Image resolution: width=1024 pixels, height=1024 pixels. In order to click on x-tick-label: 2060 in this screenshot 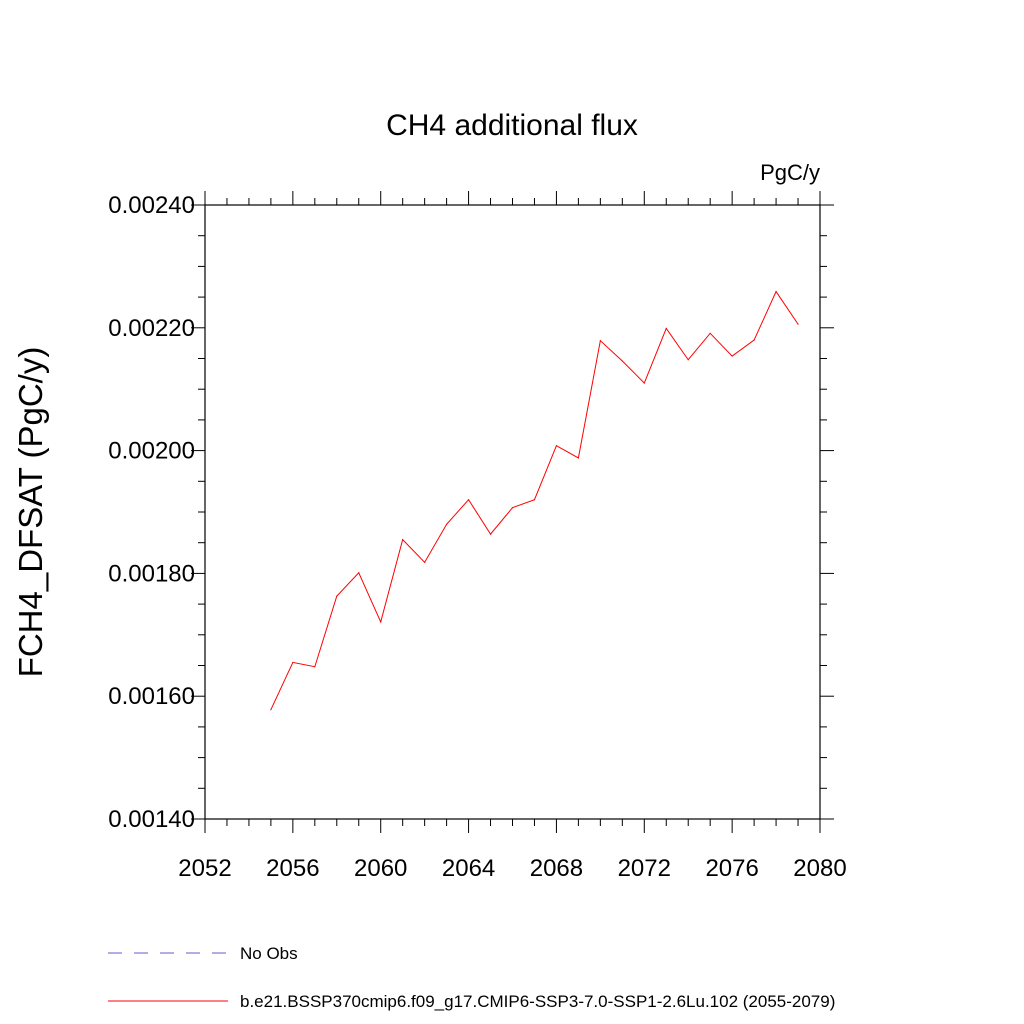, I will do `click(380, 868)`.